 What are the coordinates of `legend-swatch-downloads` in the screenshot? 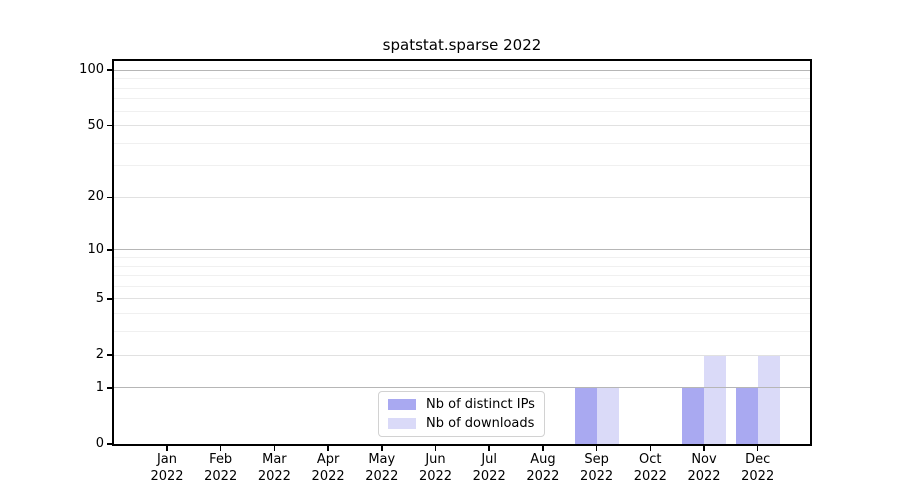 It's located at (402, 423).